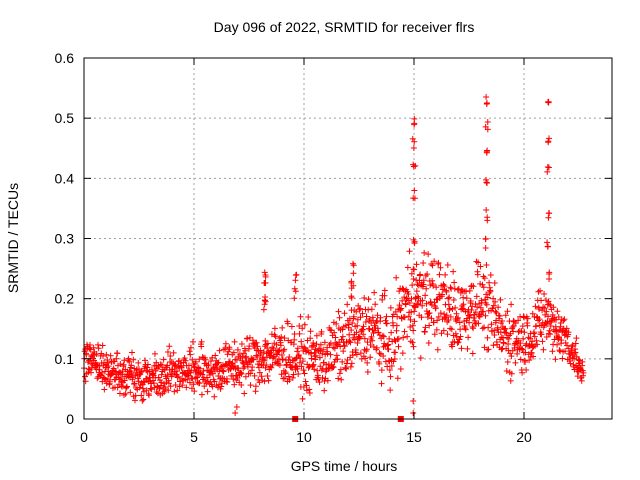 This screenshot has height=480, width=640. I want to click on x-axis-label: GPS time / hours, so click(344, 466).